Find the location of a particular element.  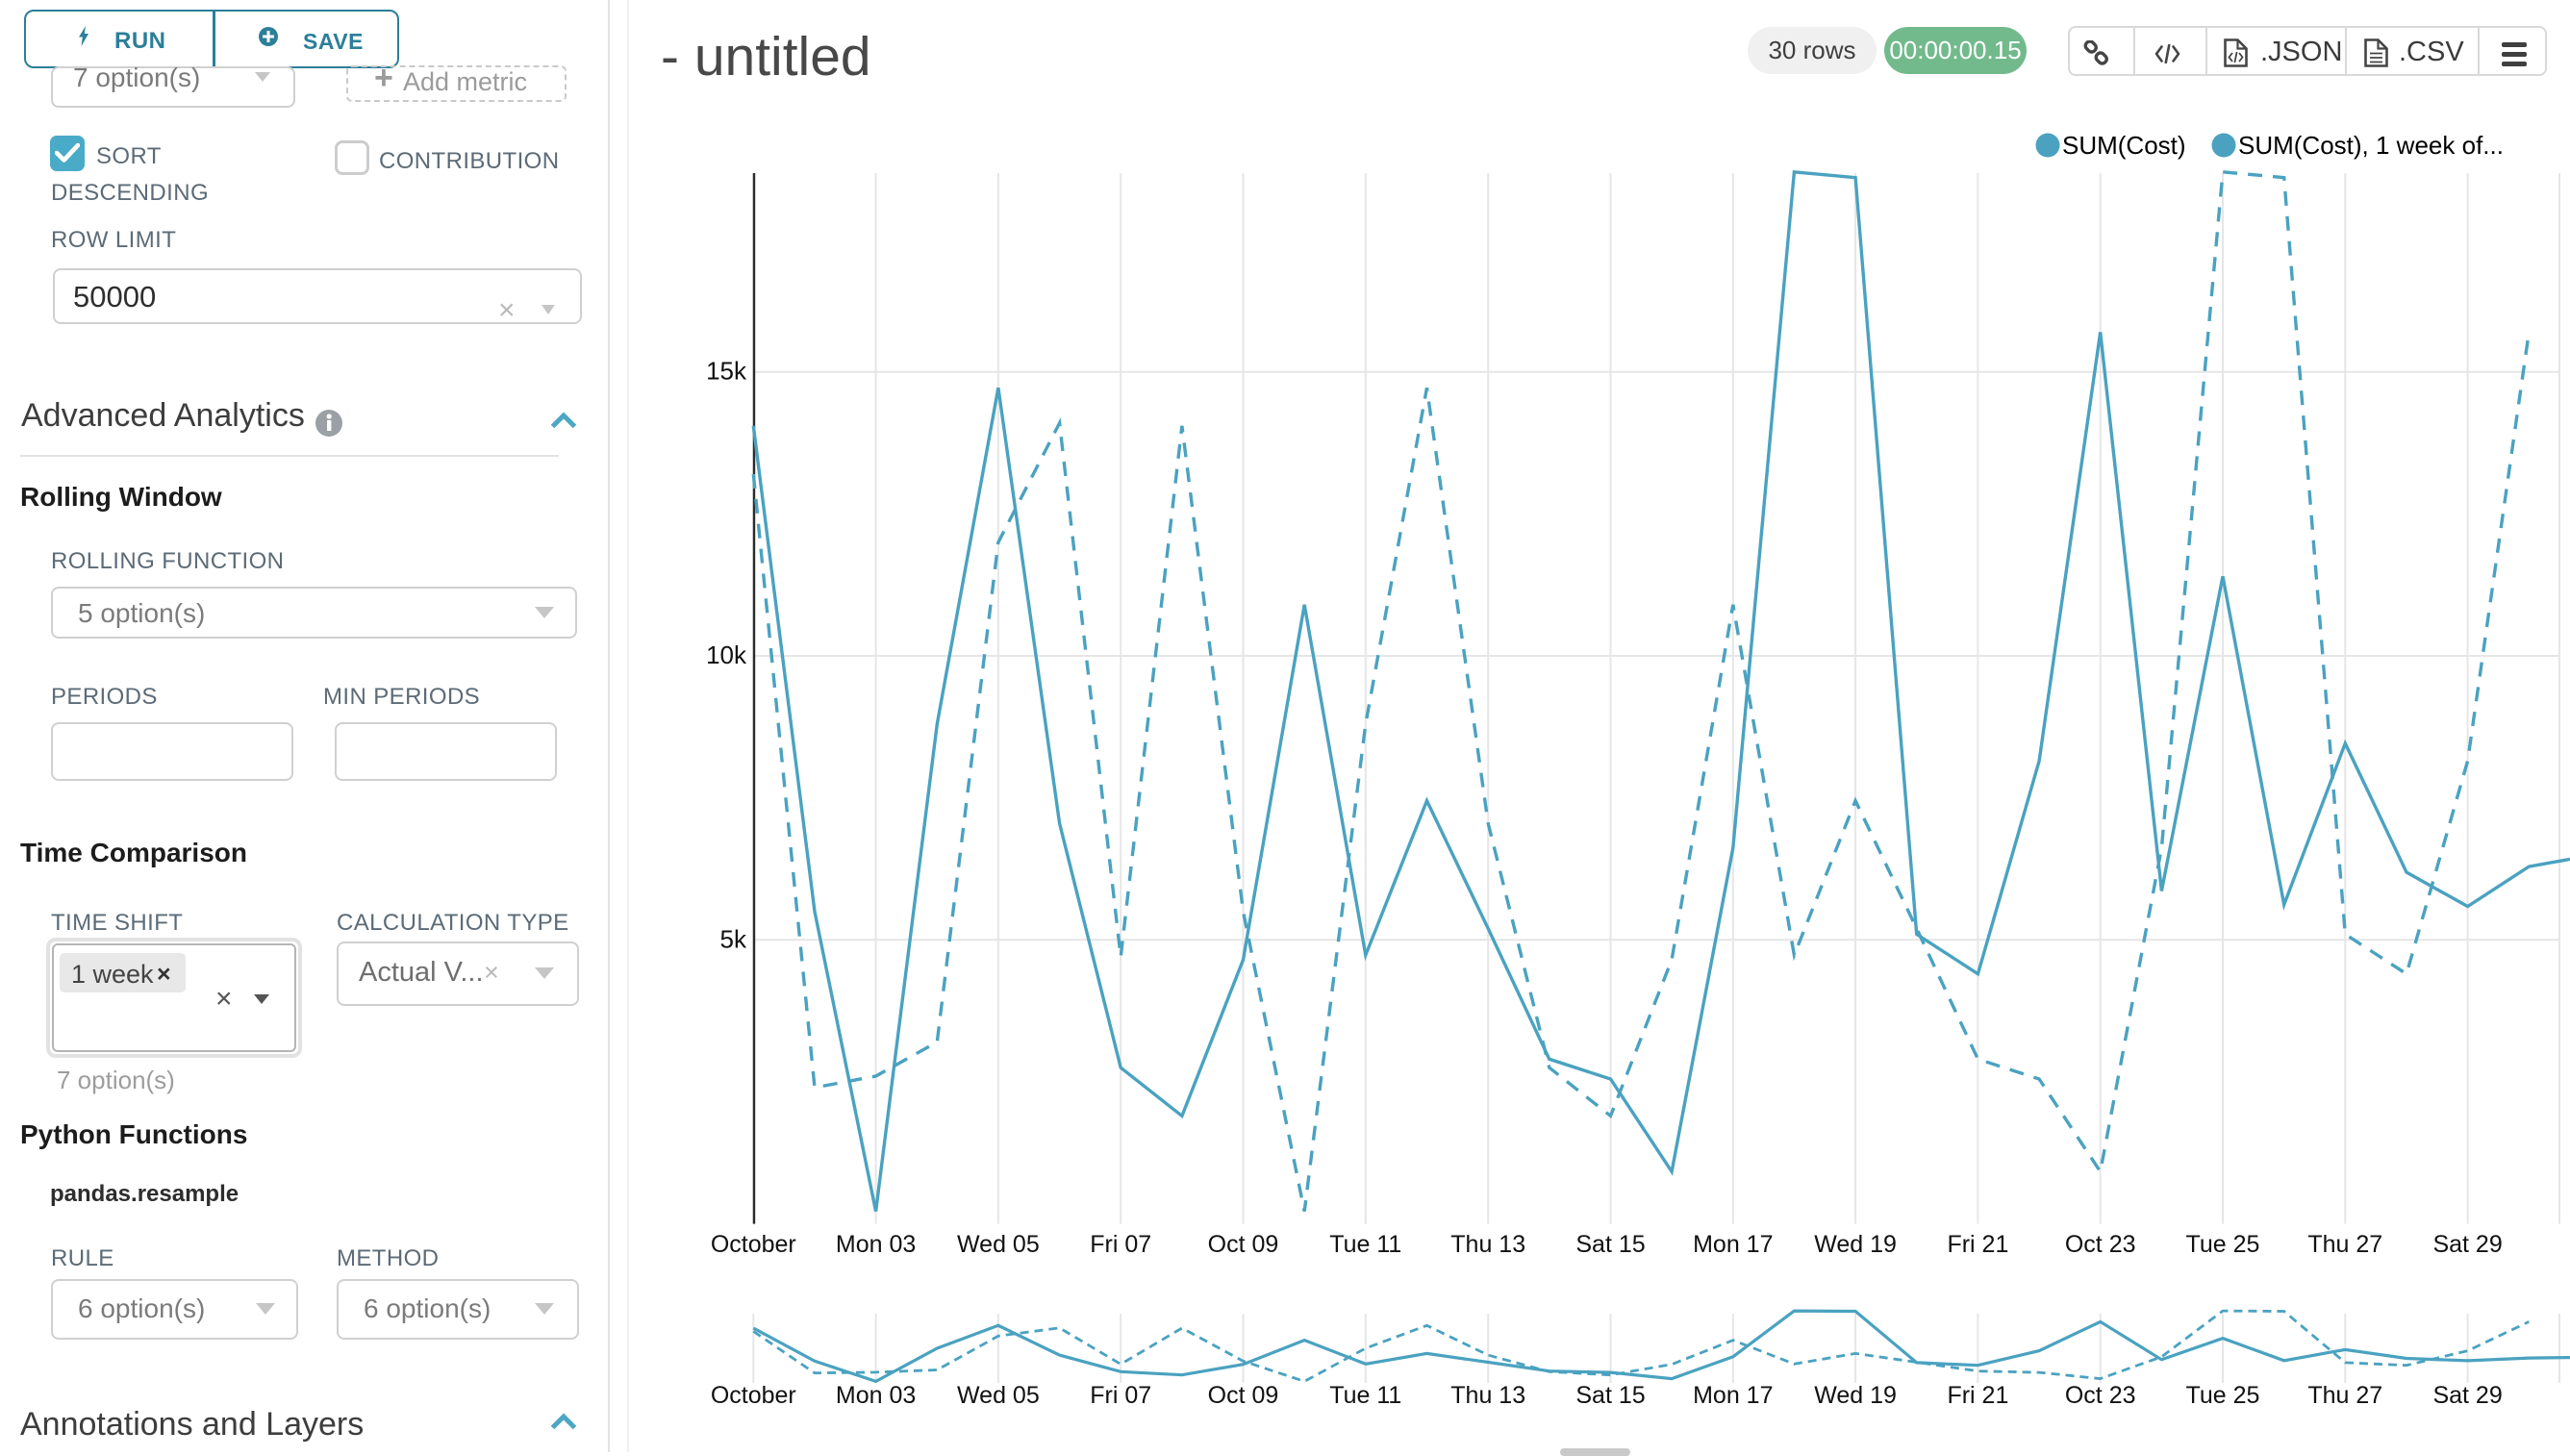

svg-text: 15k is located at coordinates (726, 371).